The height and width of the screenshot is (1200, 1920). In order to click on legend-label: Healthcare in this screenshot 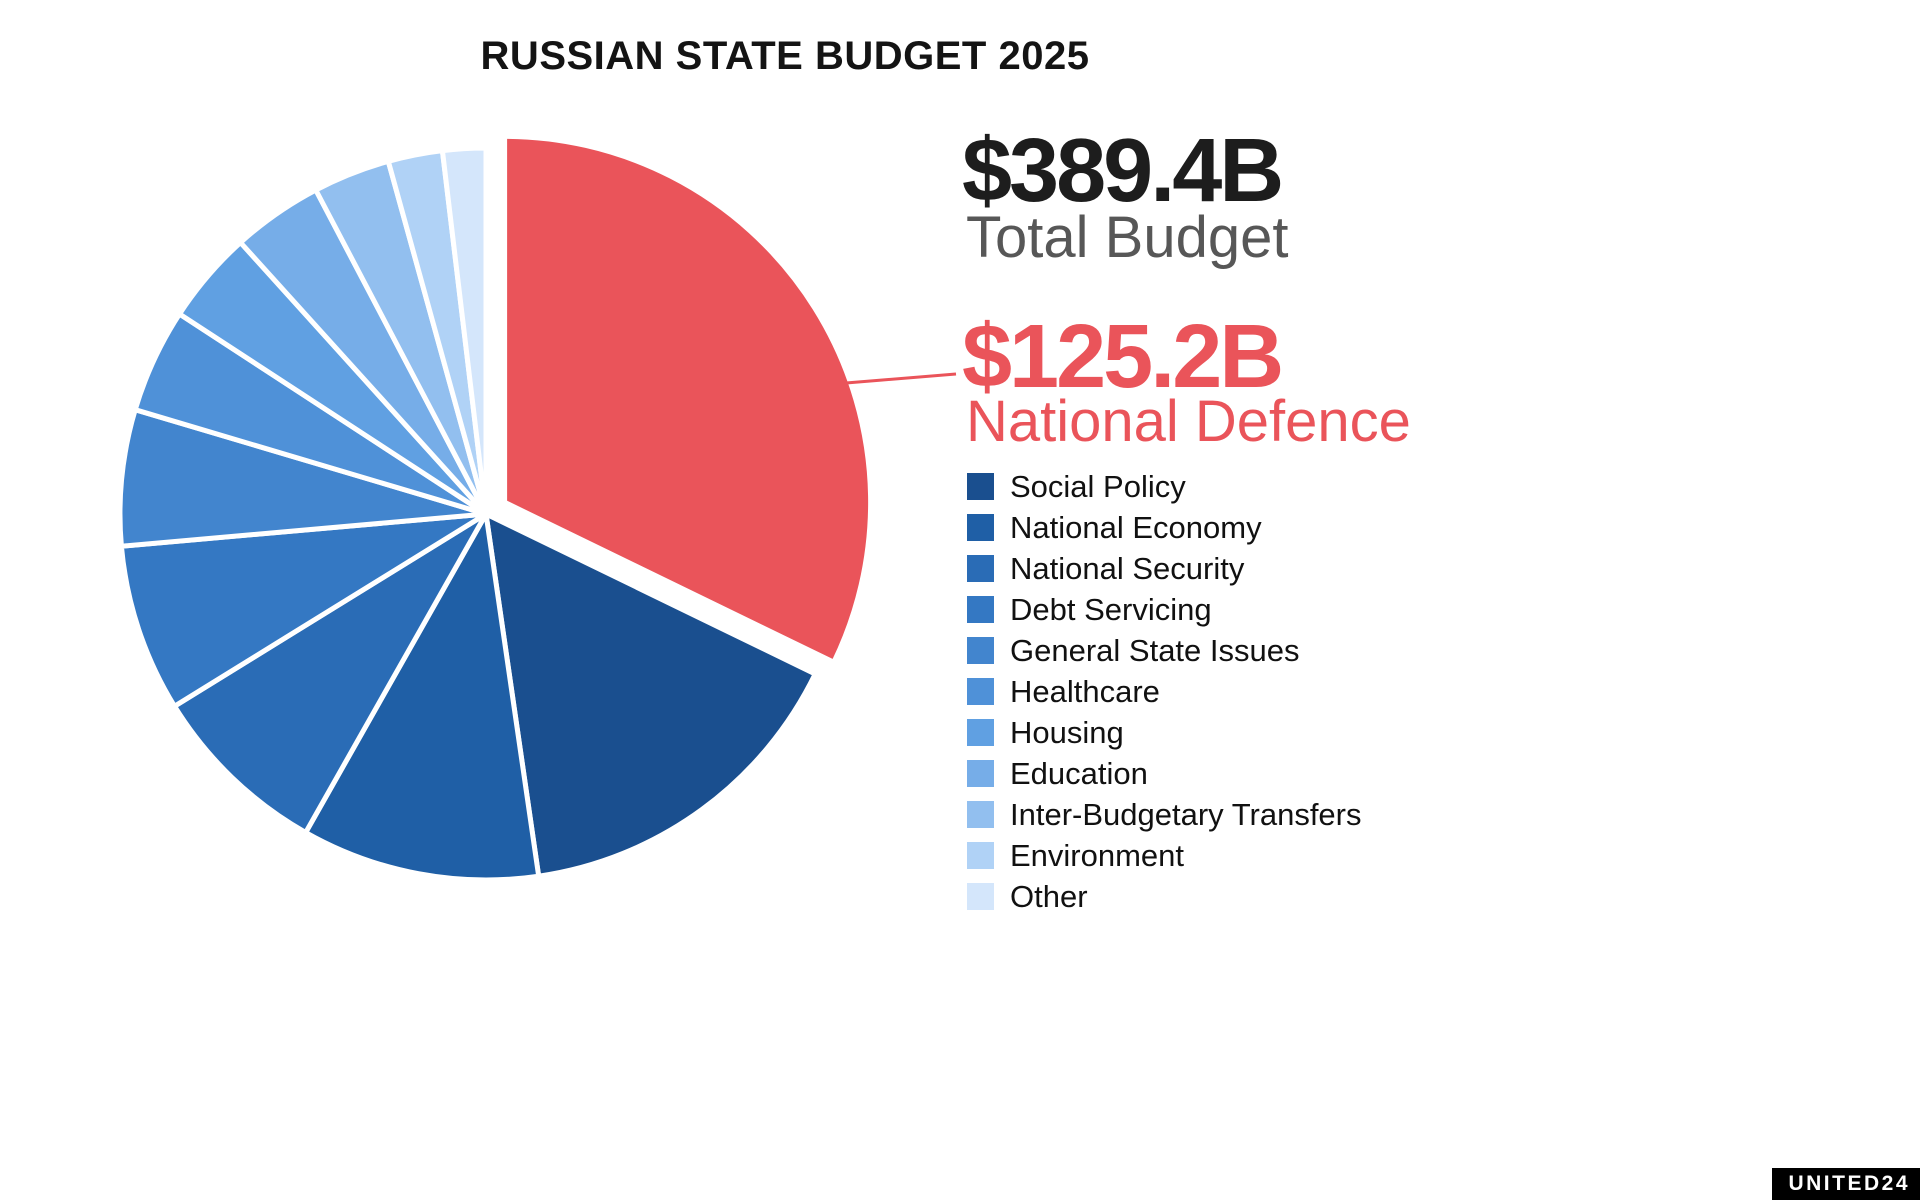, I will do `click(1085, 691)`.